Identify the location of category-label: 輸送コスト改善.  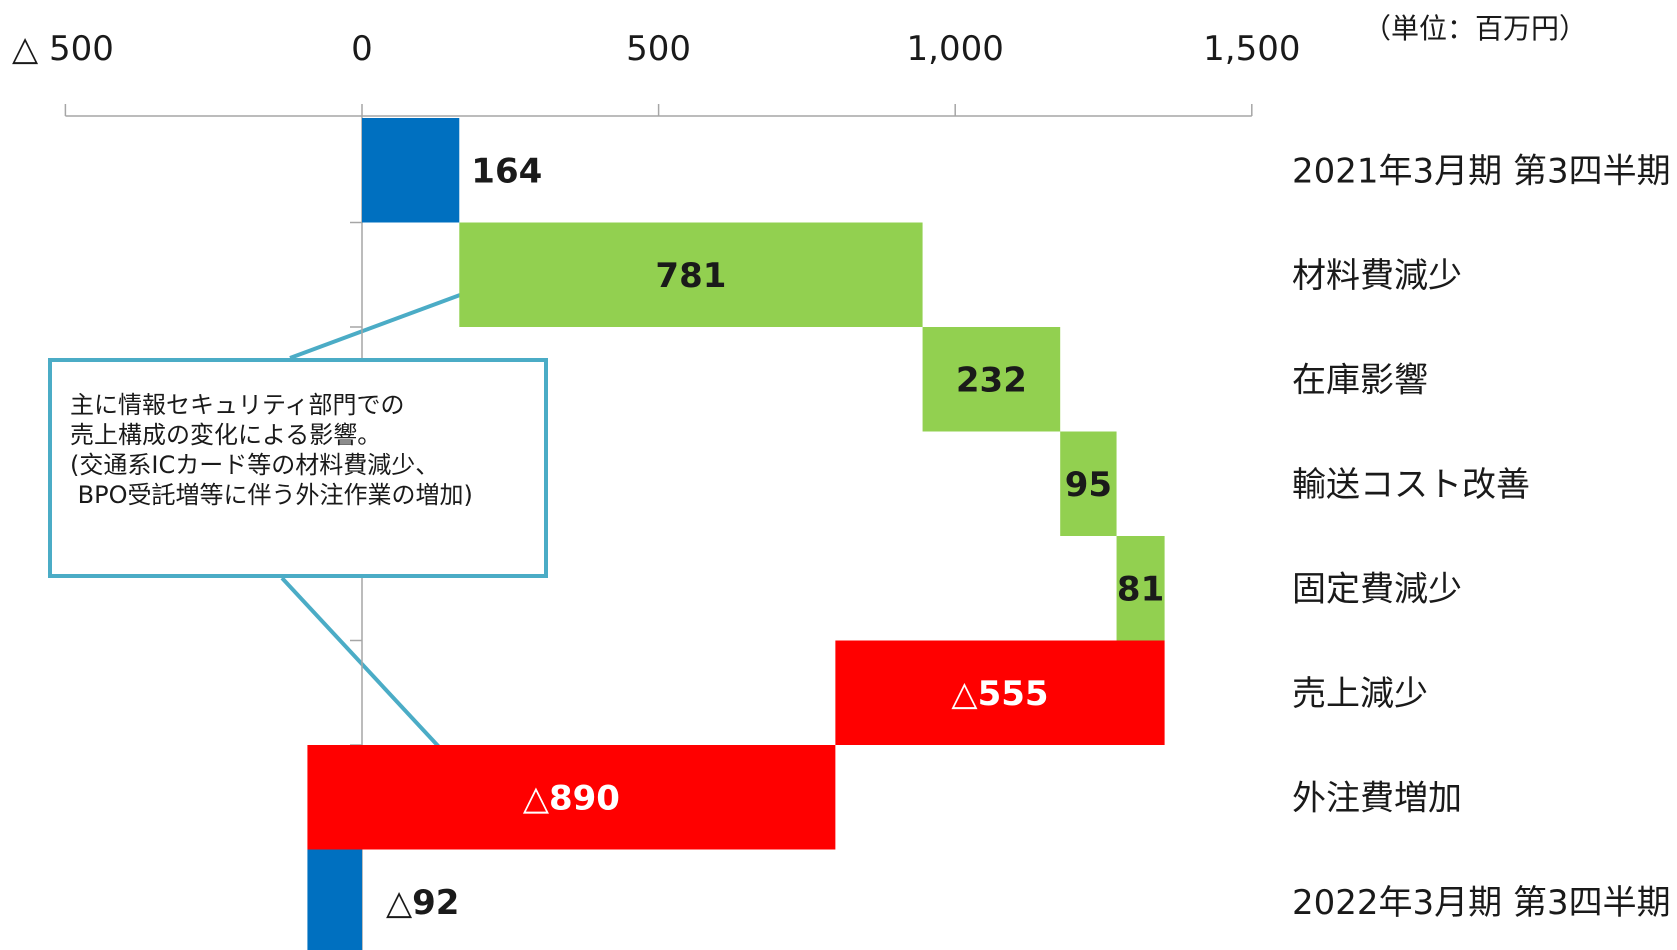
(1411, 485).